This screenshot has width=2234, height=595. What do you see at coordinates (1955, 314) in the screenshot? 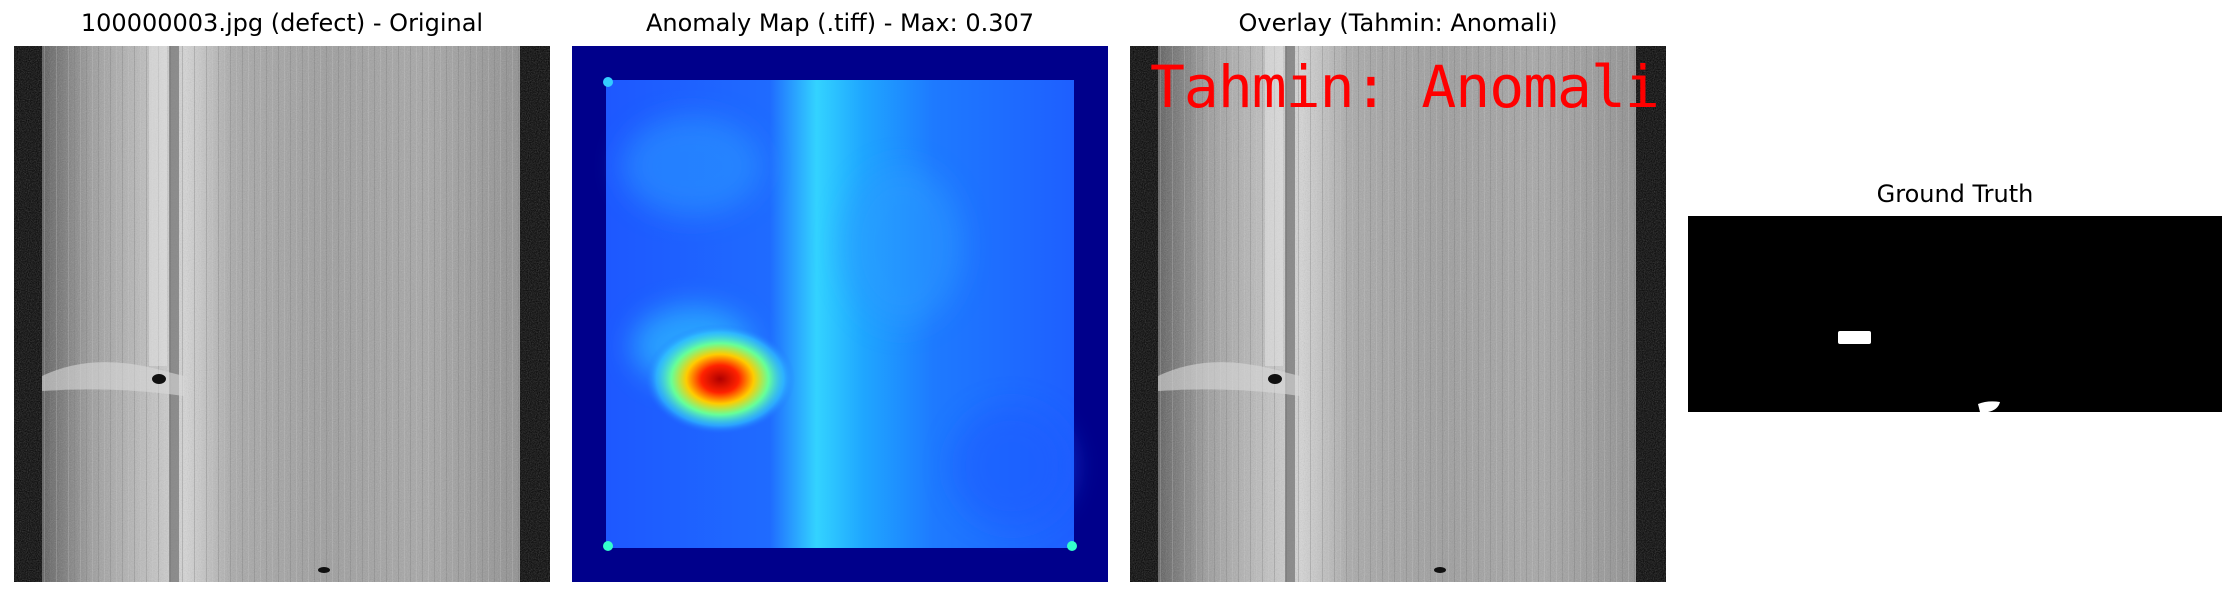
I see `ground-truth-mask` at bounding box center [1955, 314].